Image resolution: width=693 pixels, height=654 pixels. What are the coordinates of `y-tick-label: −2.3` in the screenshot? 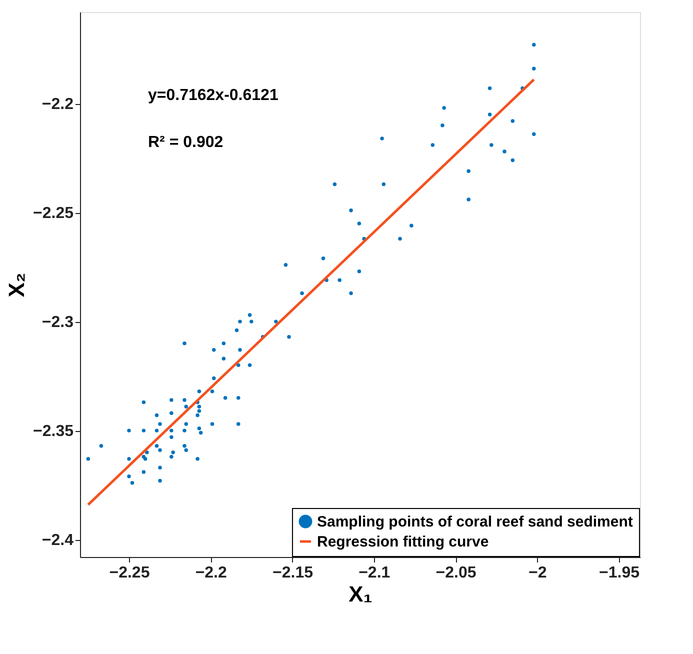 It's located at (58, 323).